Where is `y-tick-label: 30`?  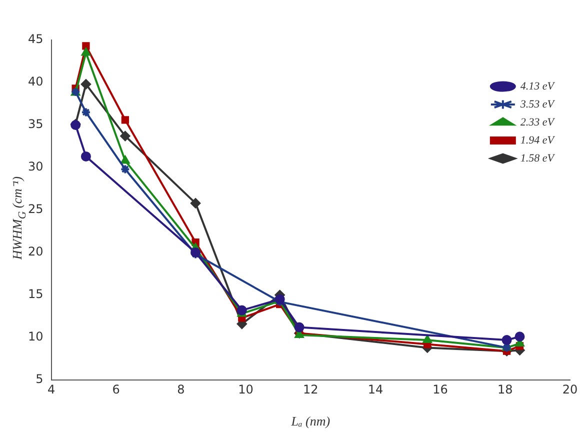
y-tick-label: 30 is located at coordinates (36, 167).